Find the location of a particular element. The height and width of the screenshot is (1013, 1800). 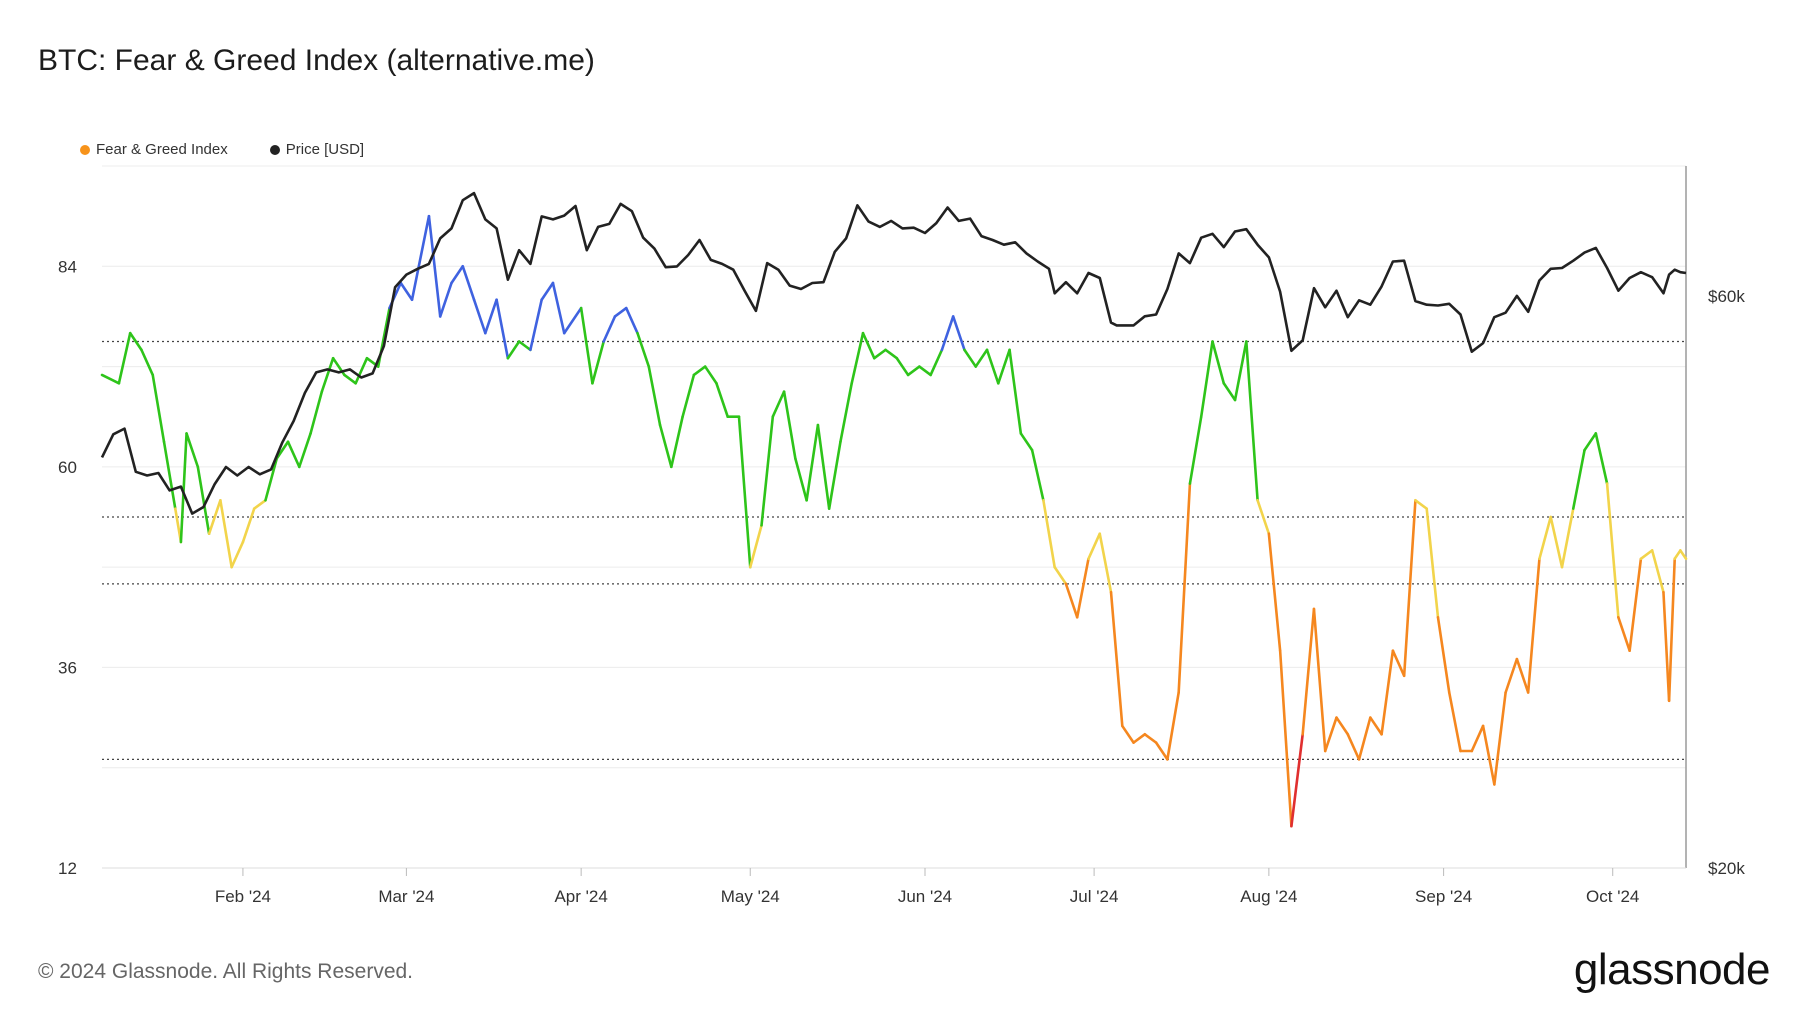

x-tick-label: Jun '24 is located at coordinates (925, 896).